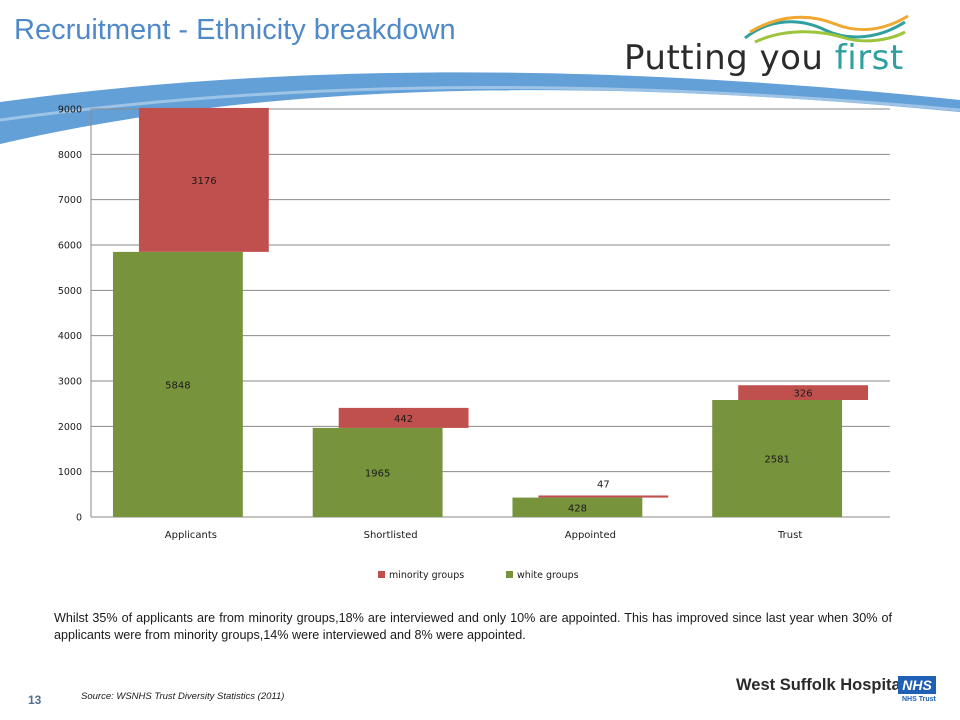 Image resolution: width=960 pixels, height=720 pixels. What do you see at coordinates (70, 155) in the screenshot?
I see `y-tick-label: 8000` at bounding box center [70, 155].